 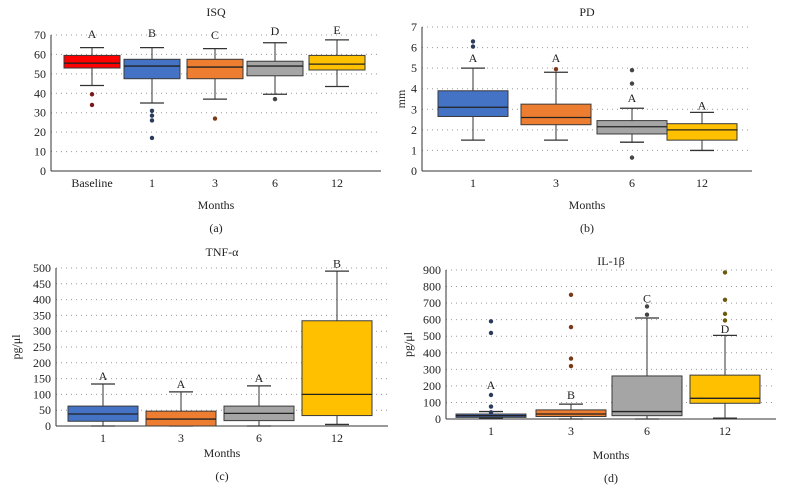 What do you see at coordinates (702, 144) in the screenshot?
I see `box-12: A 12` at bounding box center [702, 144].